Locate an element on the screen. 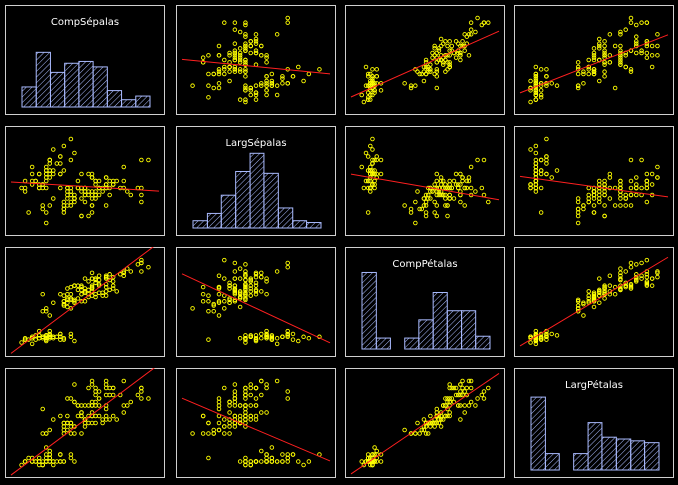  panel: LargSépalas is located at coordinates (256, 181).